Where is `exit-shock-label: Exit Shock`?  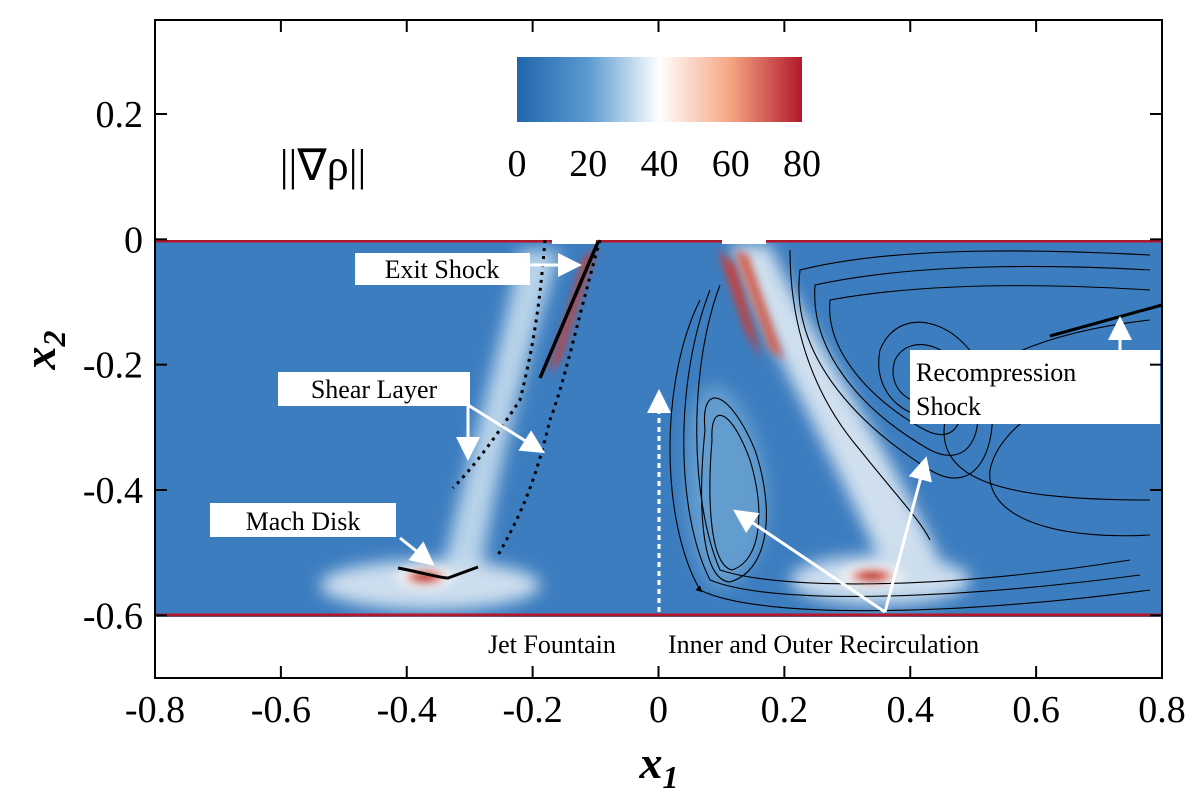
exit-shock-label: Exit Shock is located at coordinates (442, 269).